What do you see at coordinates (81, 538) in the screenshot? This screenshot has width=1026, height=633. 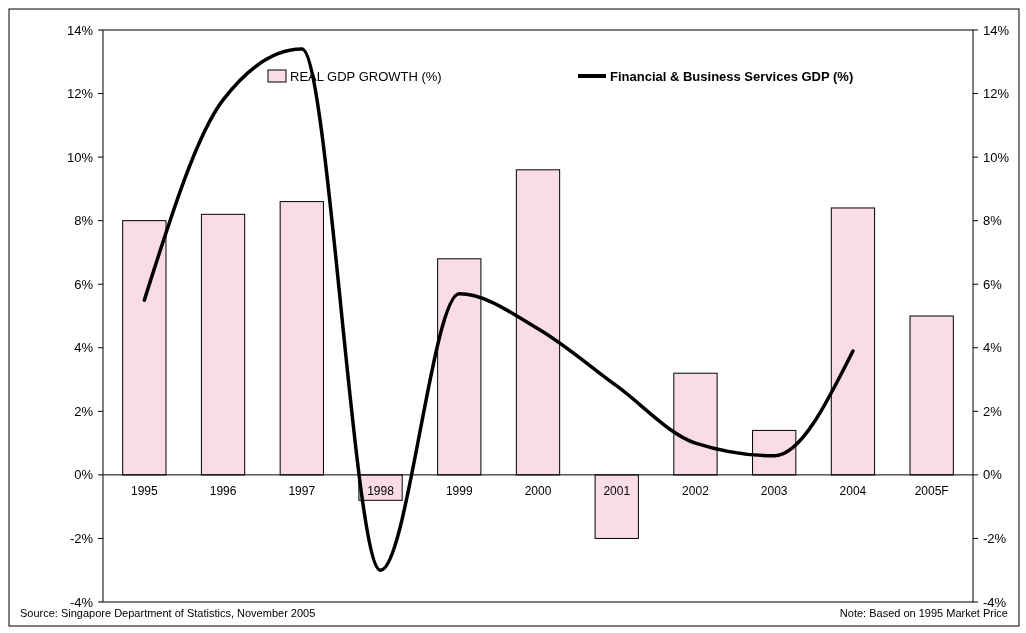 I see `y-tick-label: -2%` at bounding box center [81, 538].